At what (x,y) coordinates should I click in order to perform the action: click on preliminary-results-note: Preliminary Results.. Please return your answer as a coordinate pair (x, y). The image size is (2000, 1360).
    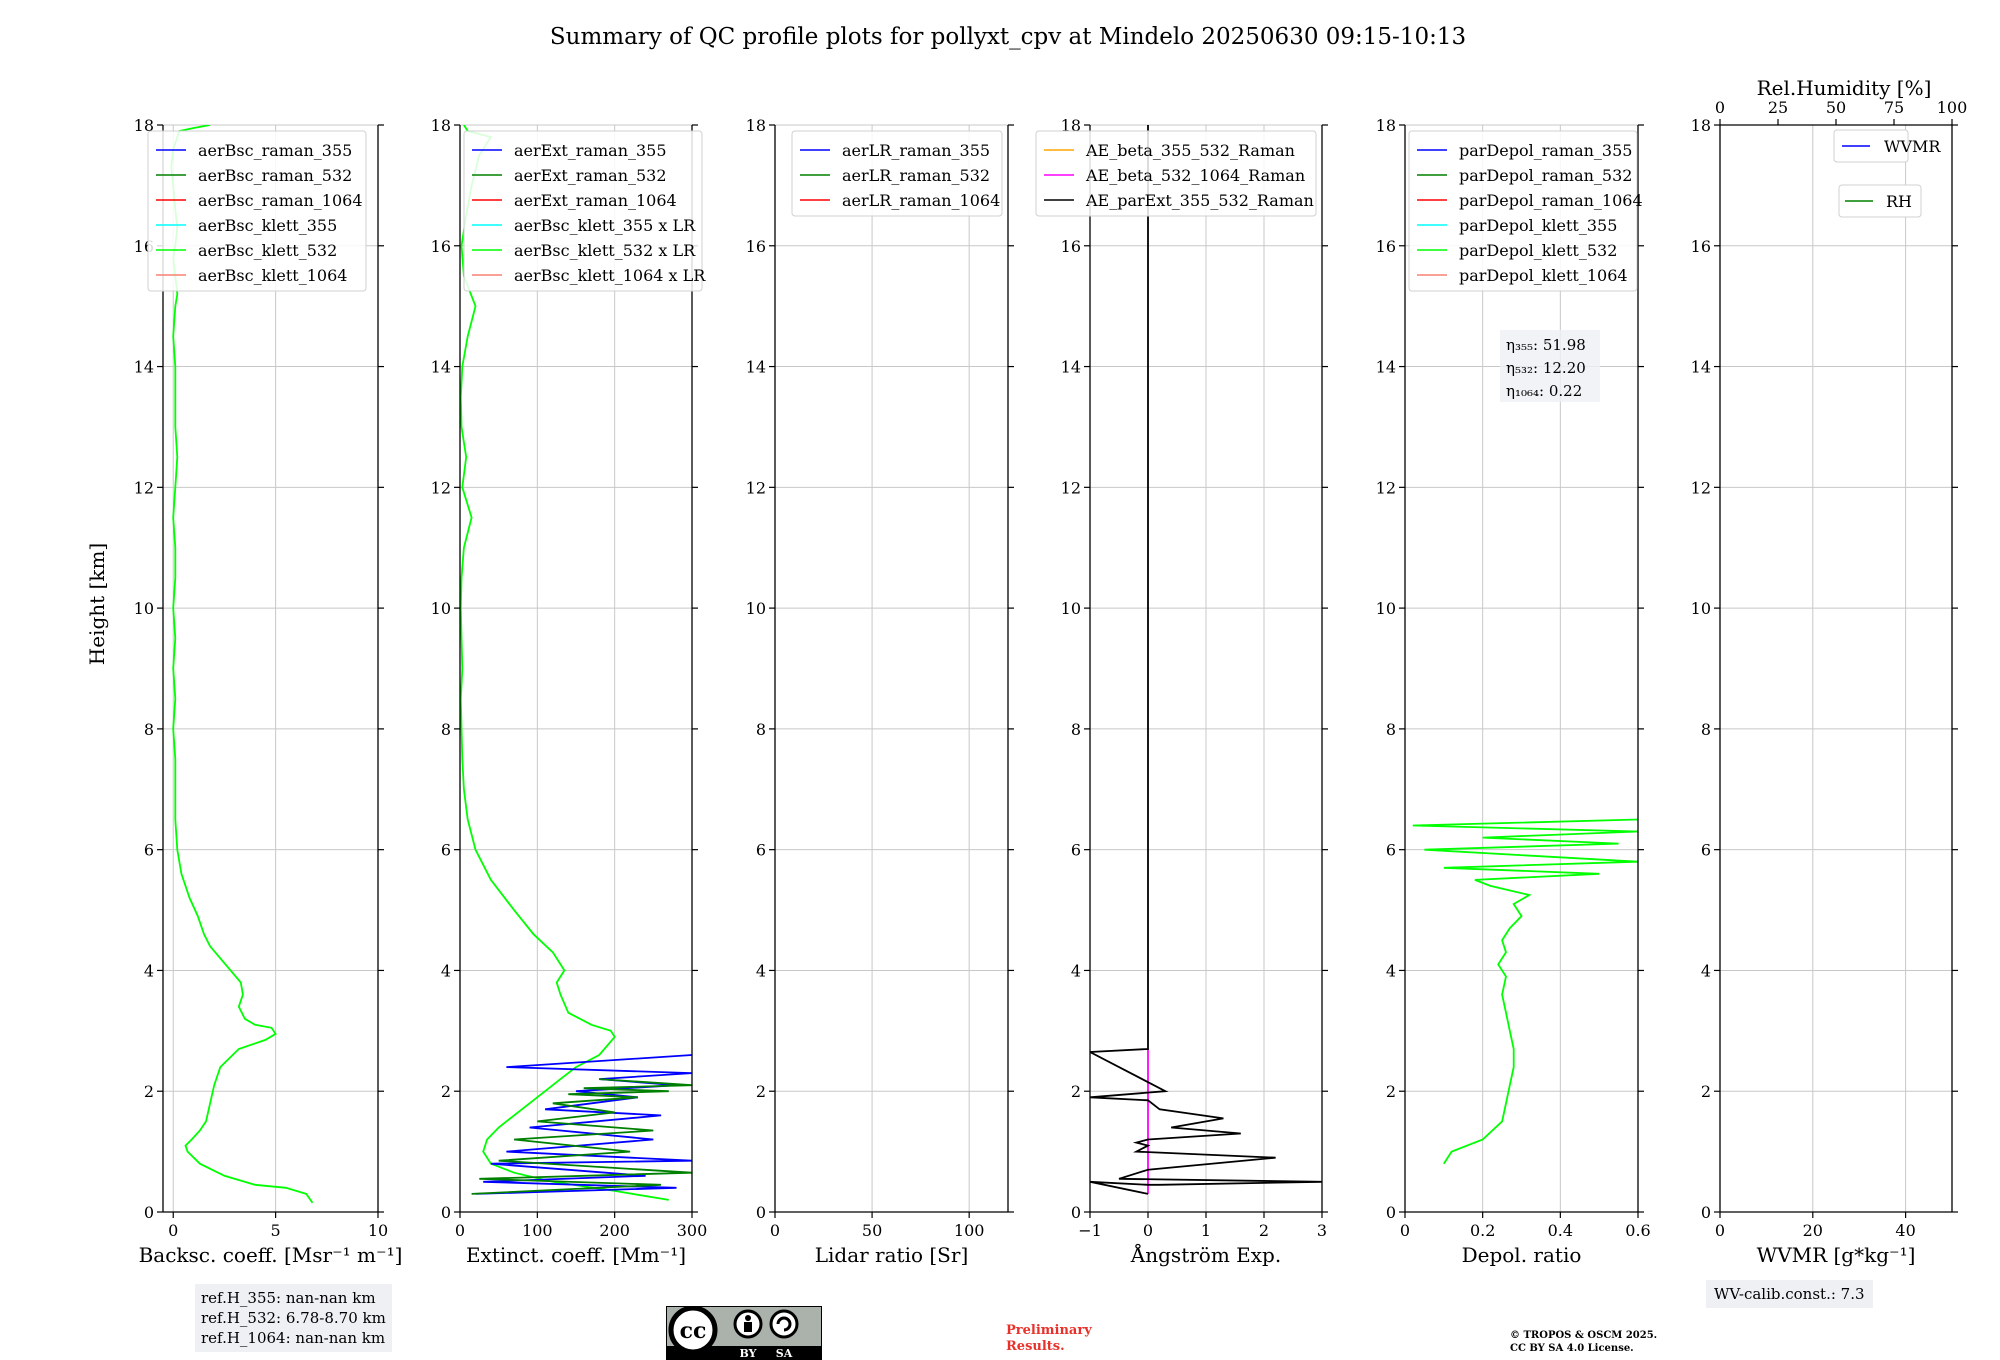
    Looking at the image, I should click on (1049, 1339).